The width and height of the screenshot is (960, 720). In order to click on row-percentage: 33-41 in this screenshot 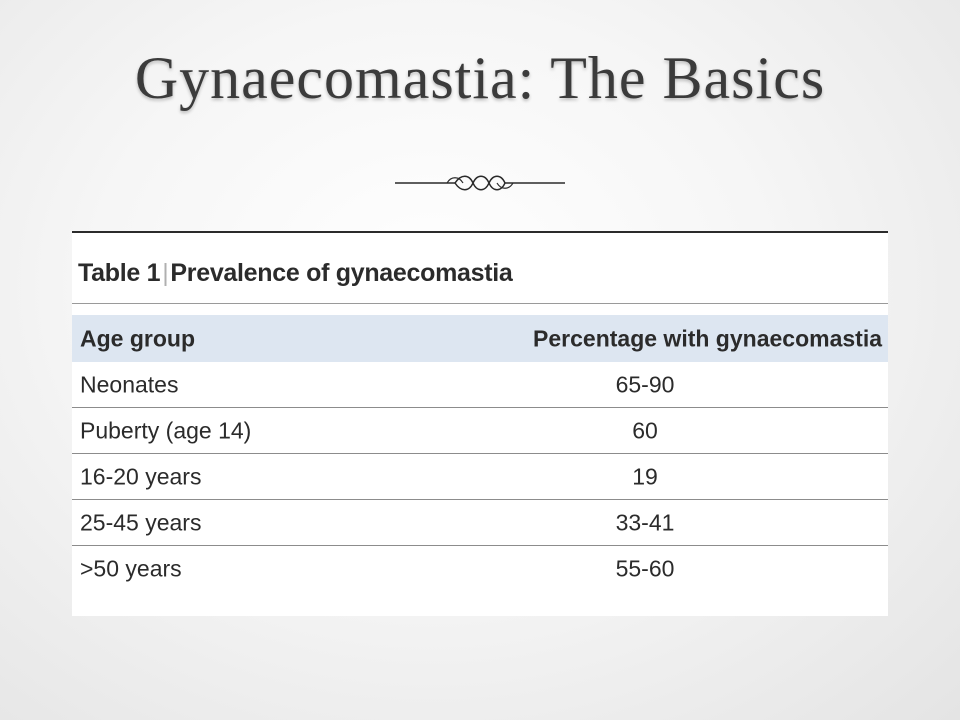, I will do `click(645, 522)`.